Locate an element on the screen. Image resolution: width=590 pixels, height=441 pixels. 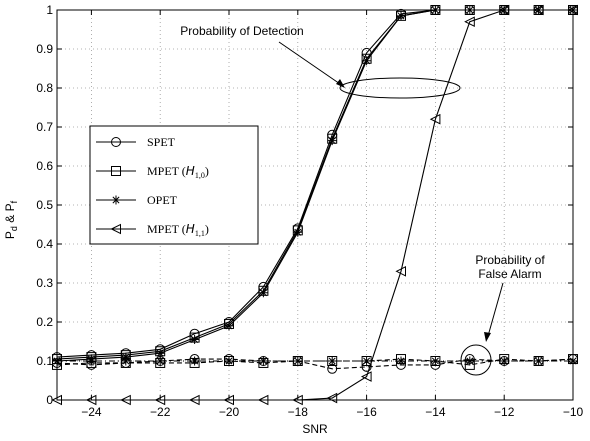
series-spet-false-alarm-line is located at coordinates (315, 364).